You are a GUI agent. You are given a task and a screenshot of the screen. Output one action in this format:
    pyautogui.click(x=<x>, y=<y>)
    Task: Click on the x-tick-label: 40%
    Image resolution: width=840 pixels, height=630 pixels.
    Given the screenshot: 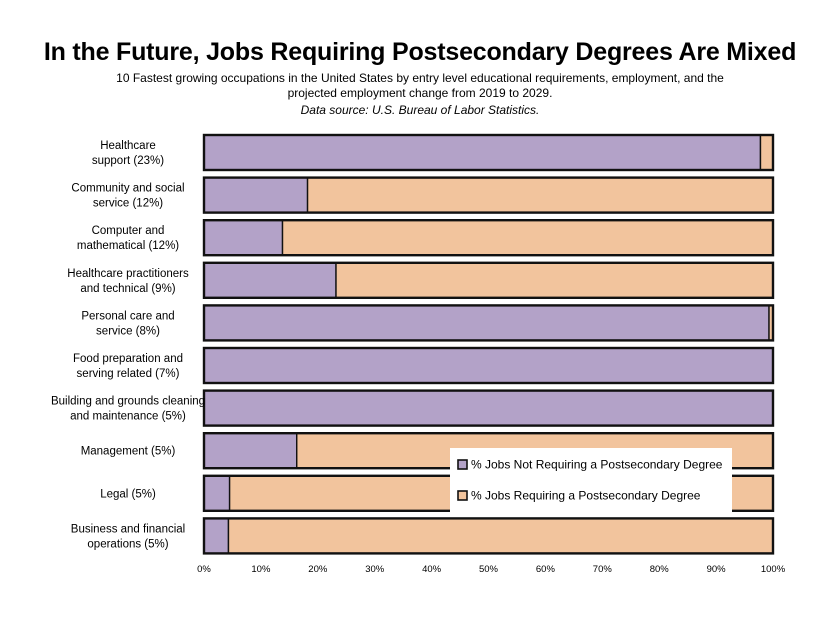 What is the action you would take?
    pyautogui.click(x=432, y=569)
    